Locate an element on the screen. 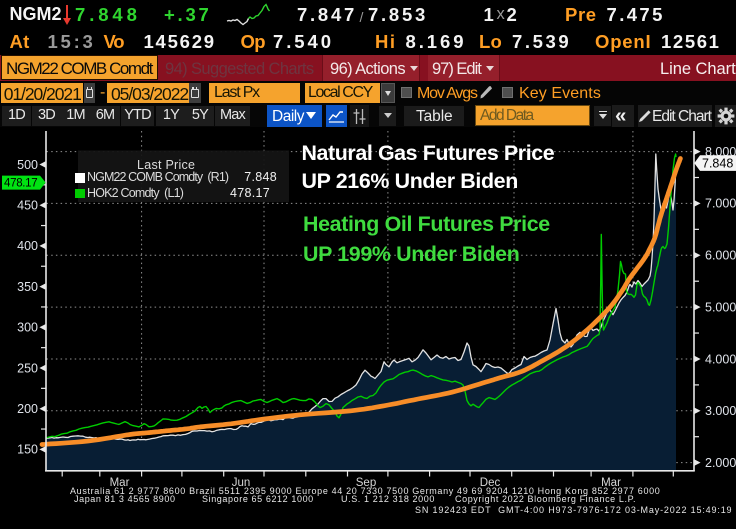 Image resolution: width=736 pixels, height=529 pixels. svg-text: 2.000 is located at coordinates (720, 463).